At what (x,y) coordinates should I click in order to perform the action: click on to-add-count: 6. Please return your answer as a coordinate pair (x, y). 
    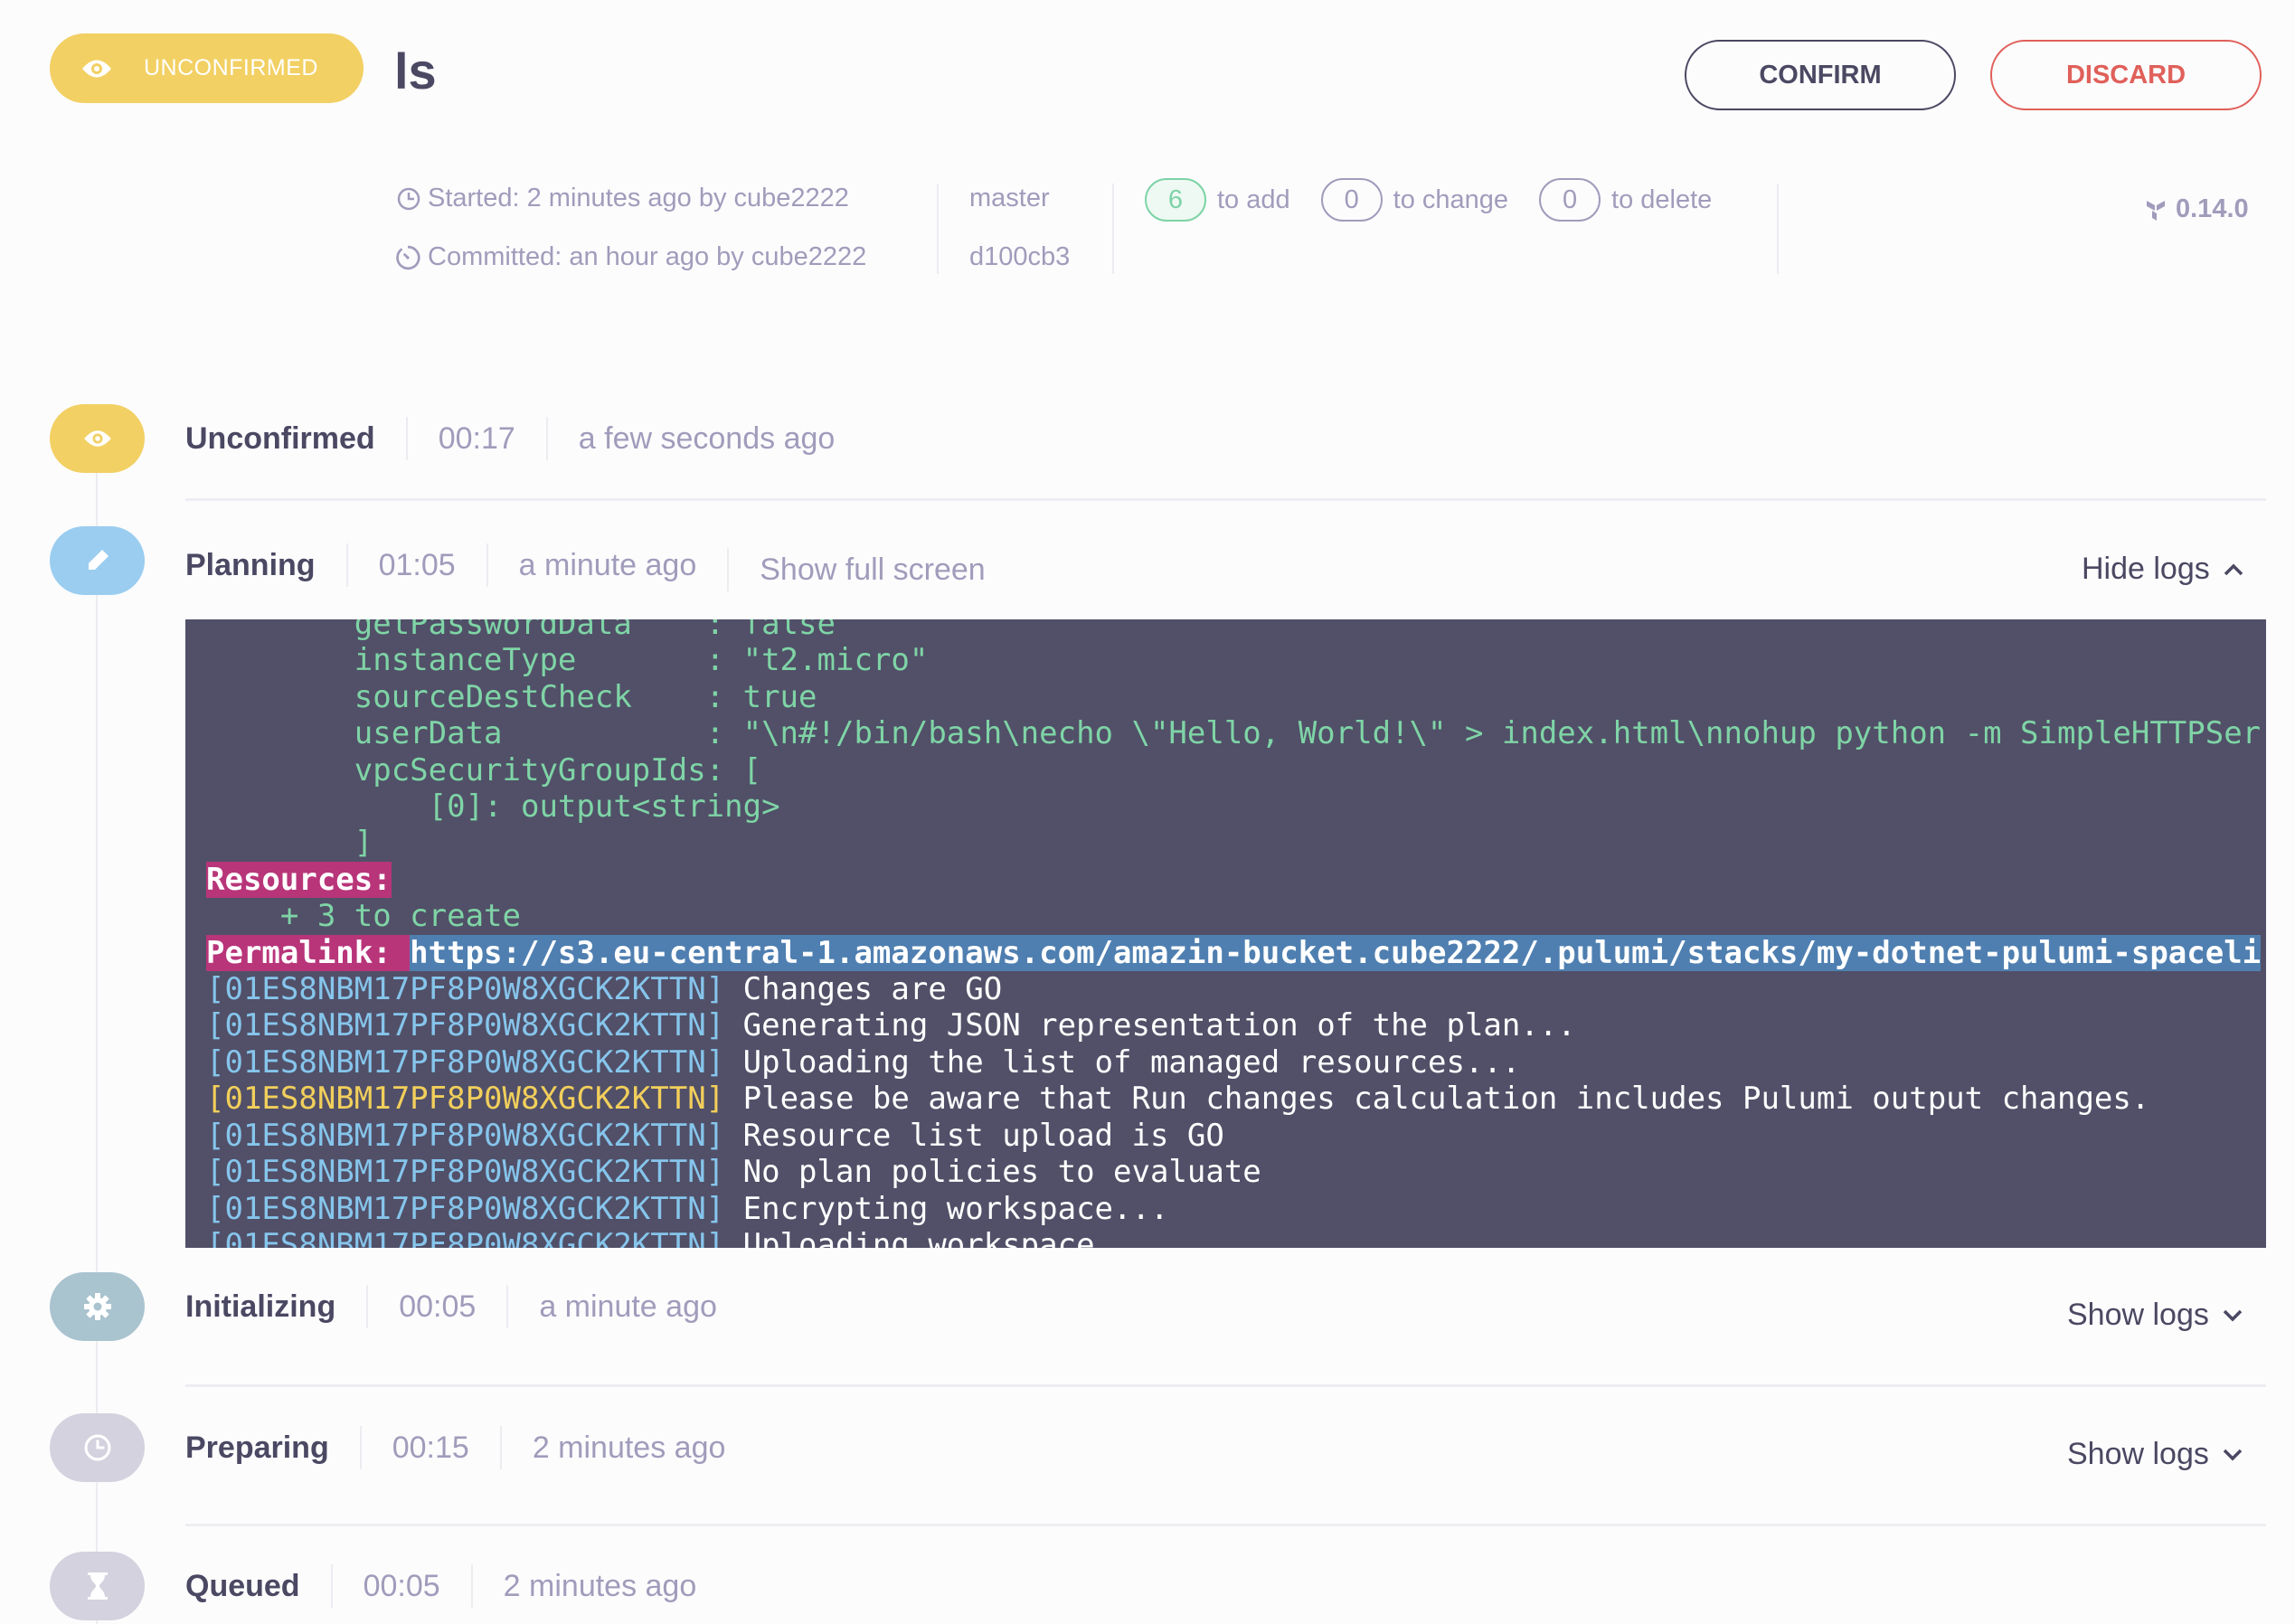
    Looking at the image, I should click on (1175, 200).